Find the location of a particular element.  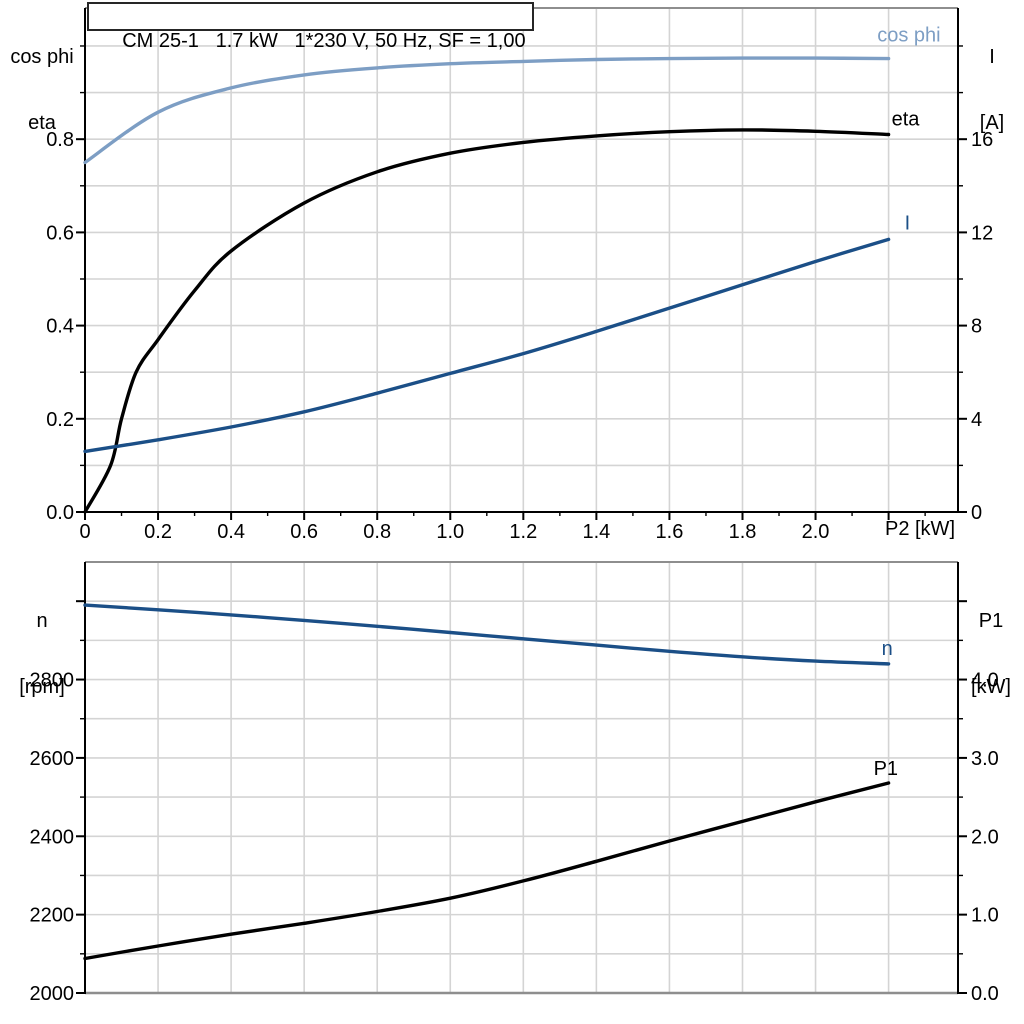

curve-label-n: n is located at coordinates (887, 649).